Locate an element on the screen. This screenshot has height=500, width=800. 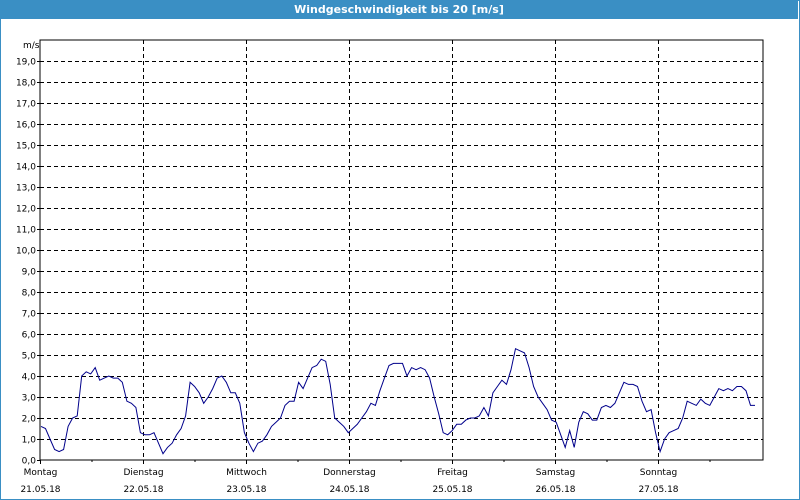
y-tick-label: 10,0 is located at coordinates (26, 252).